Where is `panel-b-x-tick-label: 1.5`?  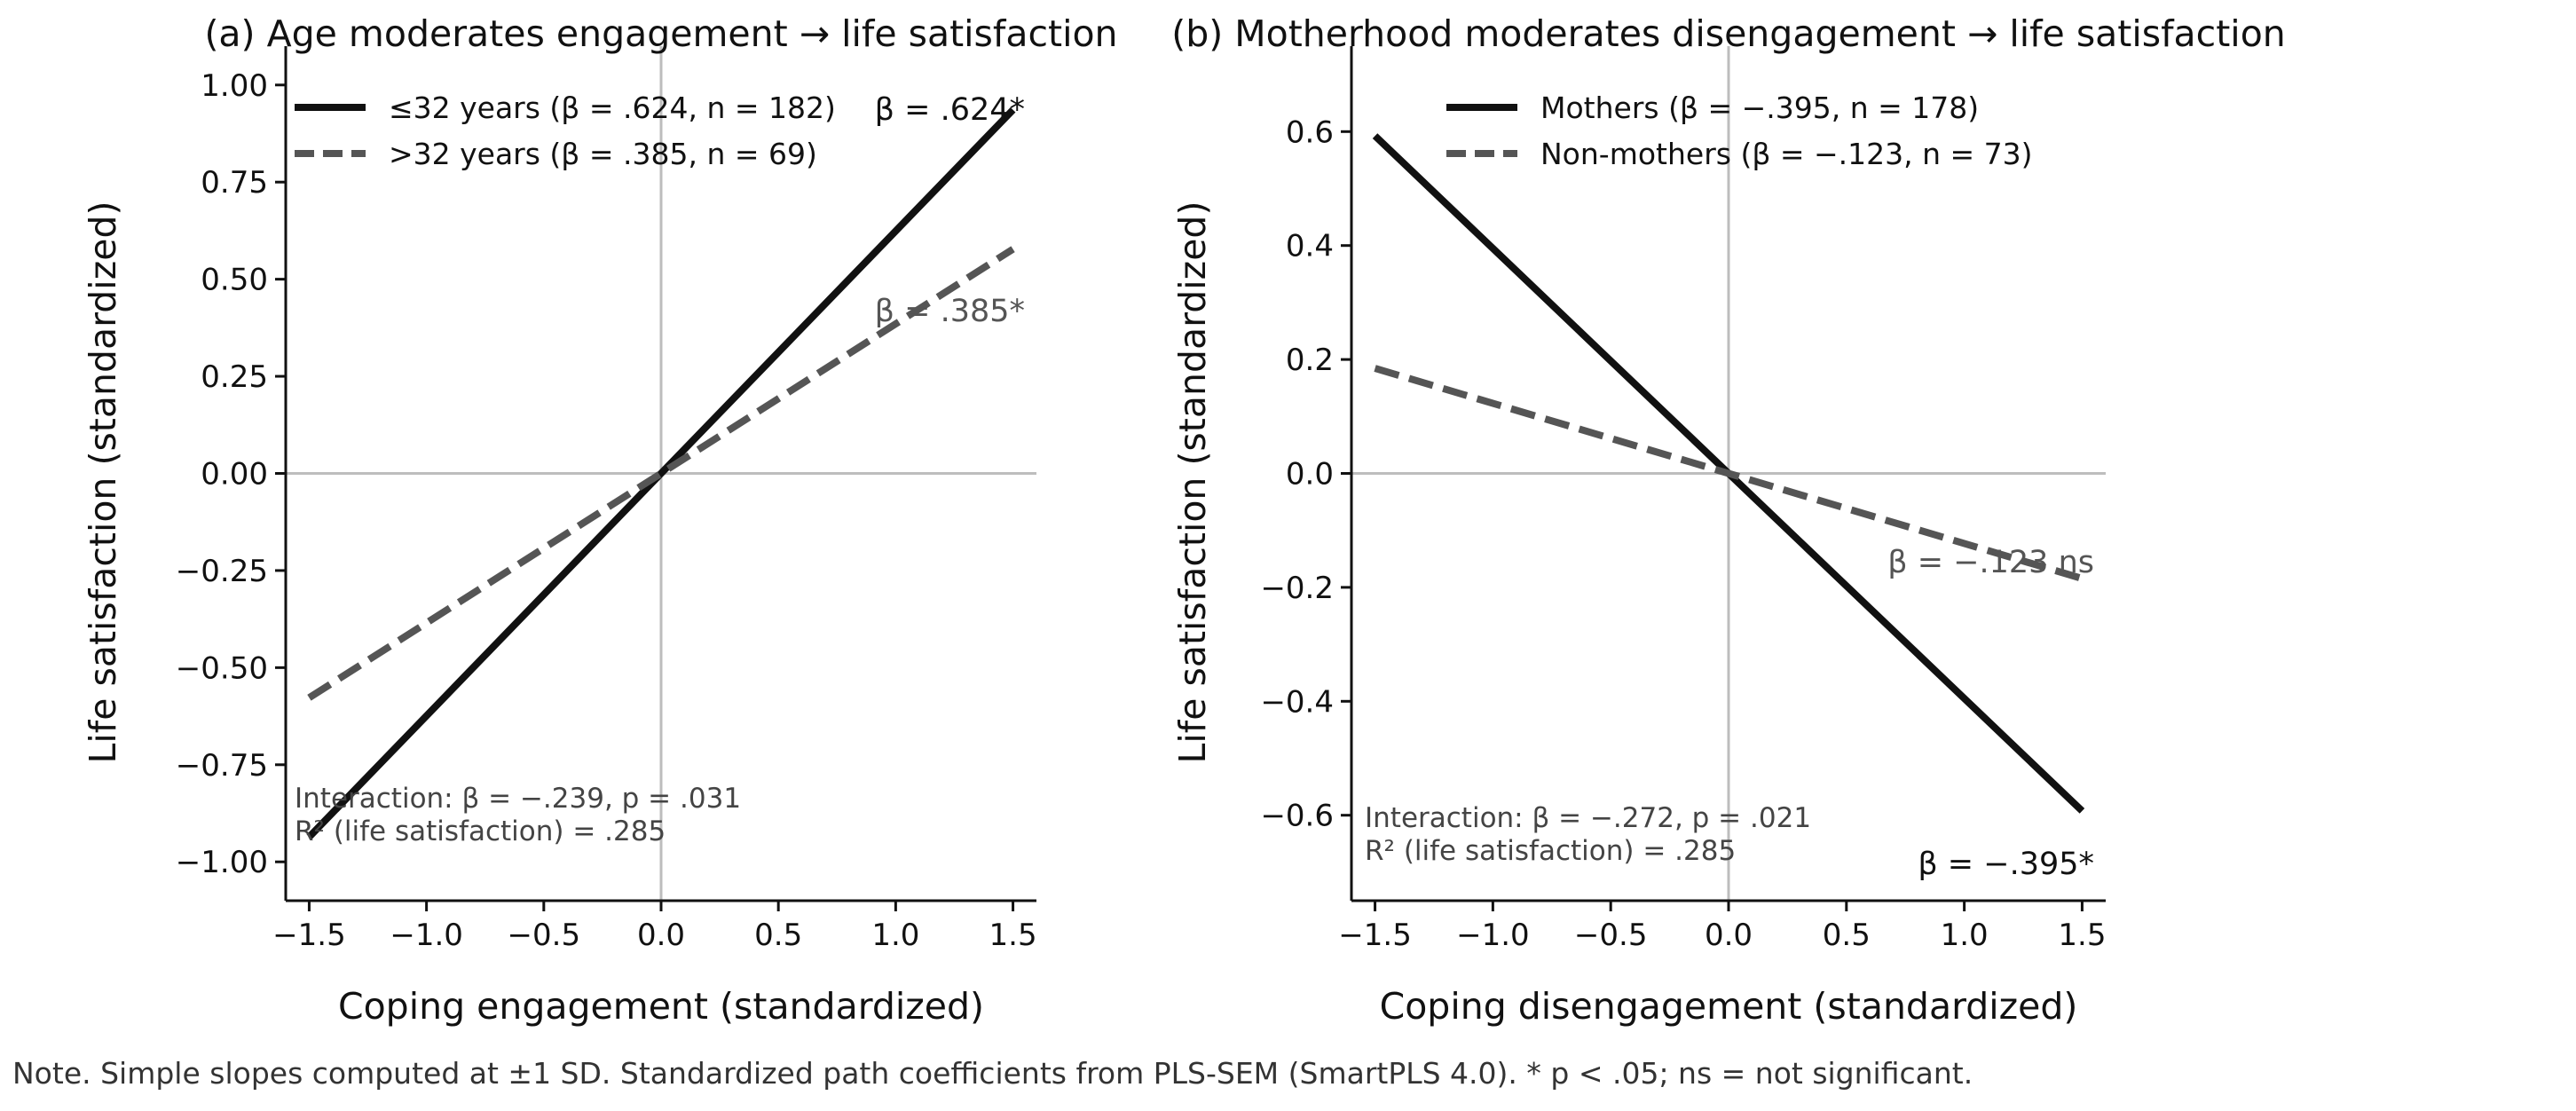 panel-b-x-tick-label: 1.5 is located at coordinates (2082, 935).